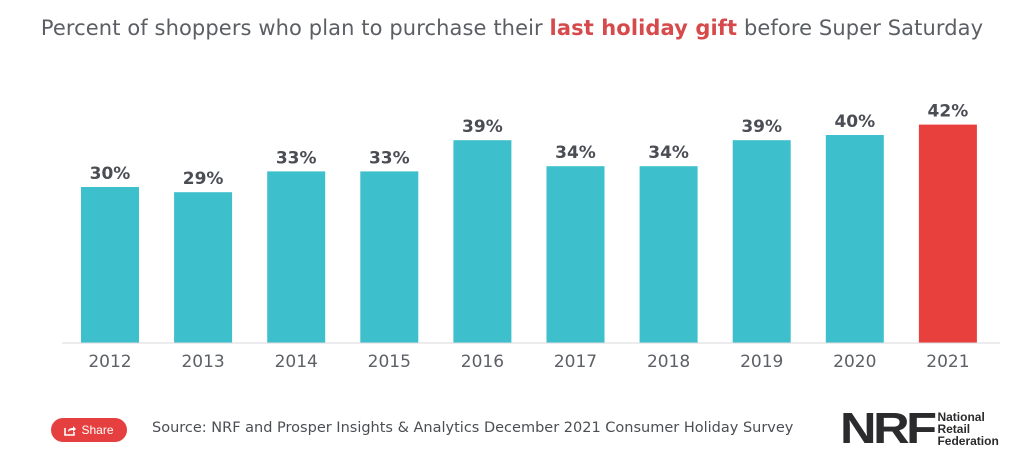 The height and width of the screenshot is (470, 1024). I want to click on x-tick-label-2014: 2014, so click(296, 362).